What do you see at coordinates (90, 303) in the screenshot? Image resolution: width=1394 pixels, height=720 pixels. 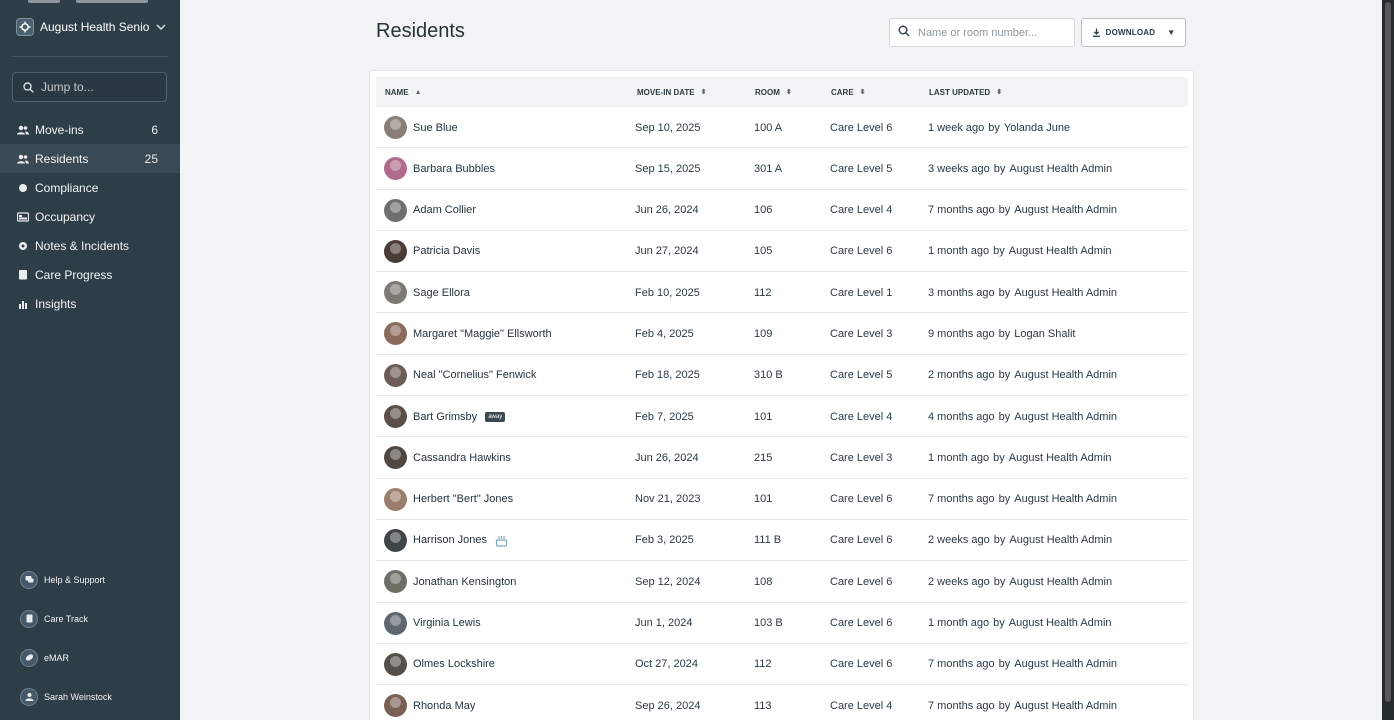 I see `sidebar-item-insights: Insights` at bounding box center [90, 303].